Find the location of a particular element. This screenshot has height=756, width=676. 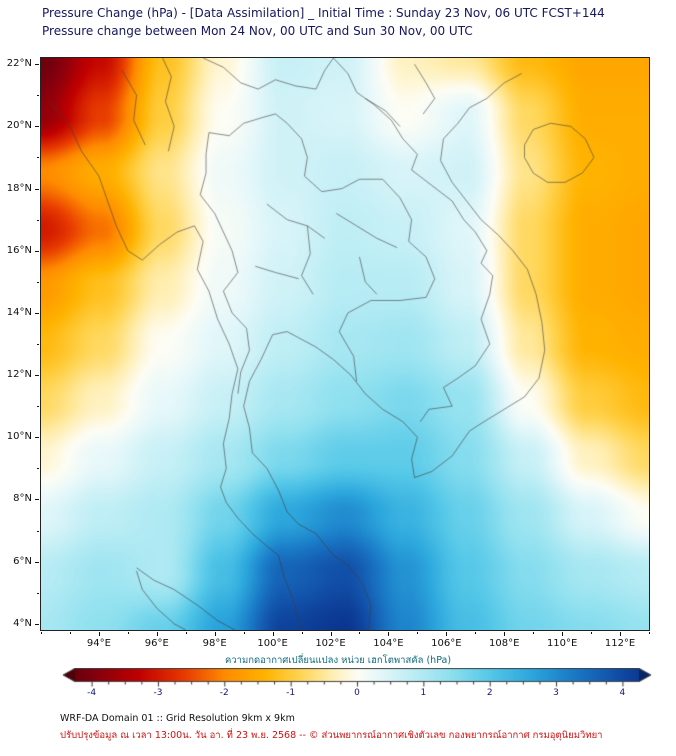

colorbar-tick-label: 4 is located at coordinates (622, 693).